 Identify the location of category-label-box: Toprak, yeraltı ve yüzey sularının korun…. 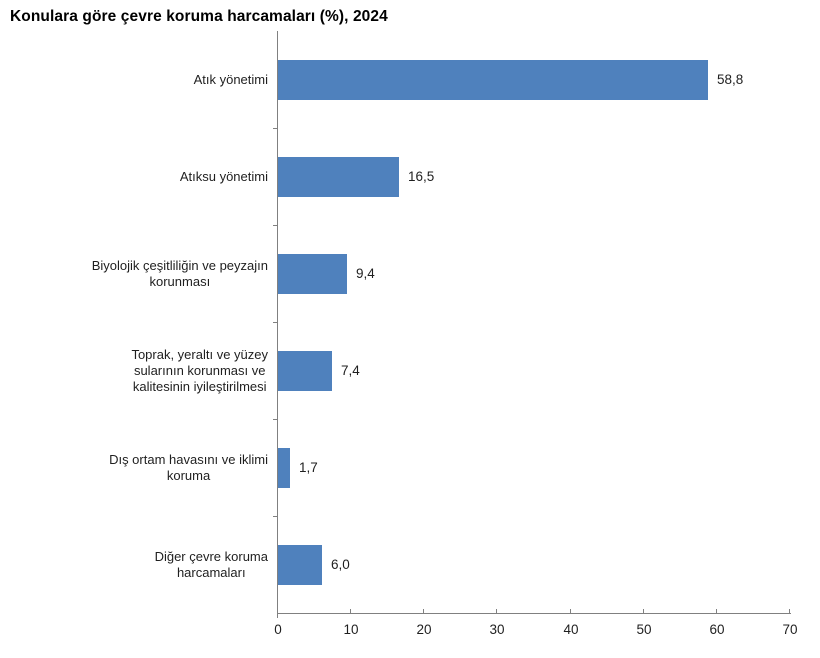
(134, 370).